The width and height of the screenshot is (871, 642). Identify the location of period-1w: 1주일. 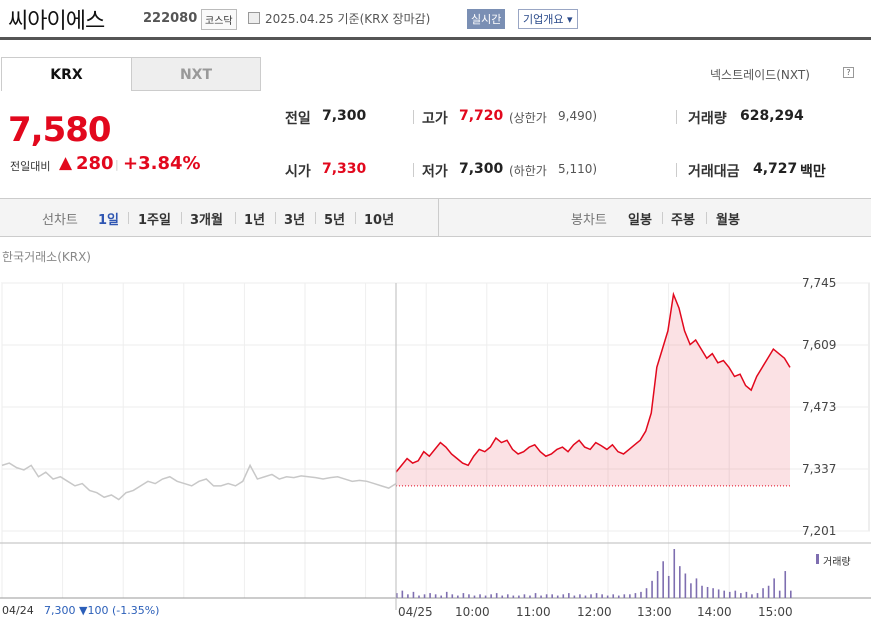
(154, 220).